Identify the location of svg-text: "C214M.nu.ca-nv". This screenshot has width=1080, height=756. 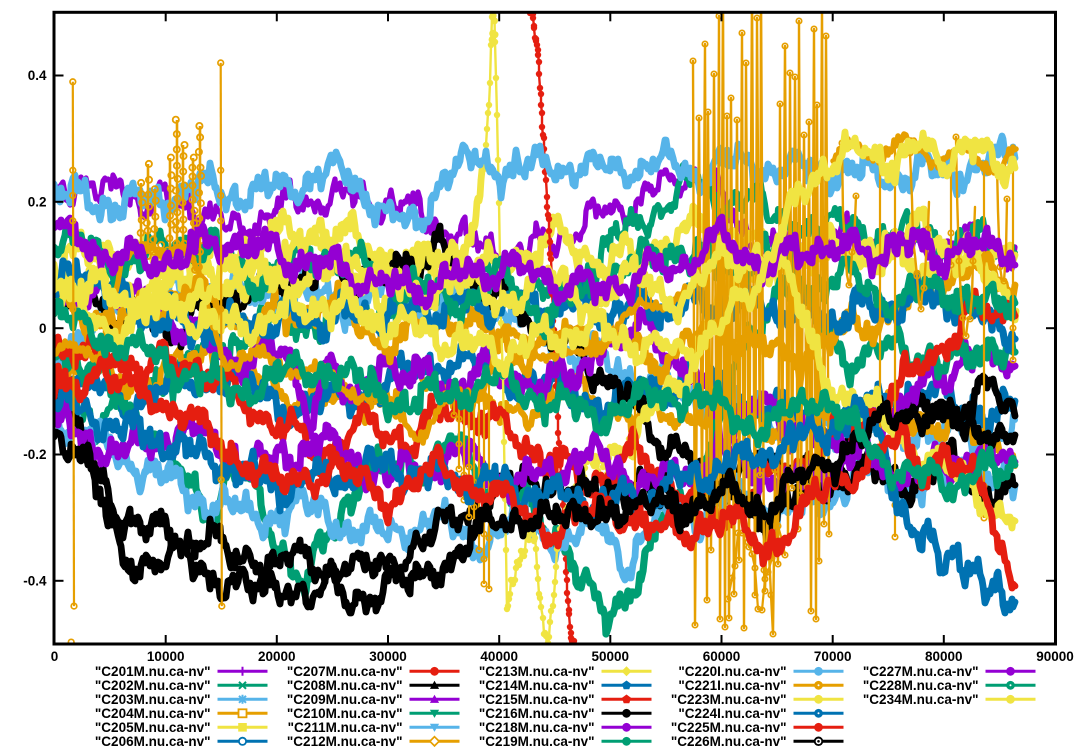
(537, 685).